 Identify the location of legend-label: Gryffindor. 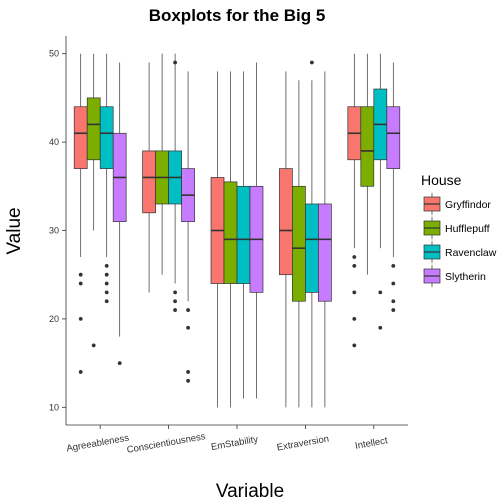
(468, 205).